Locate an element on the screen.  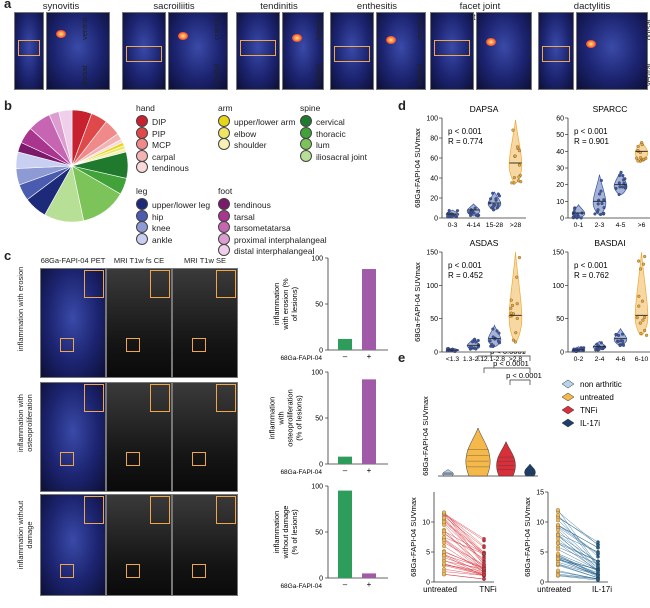
y-tick-label: 15 is located at coordinates (540, 493).